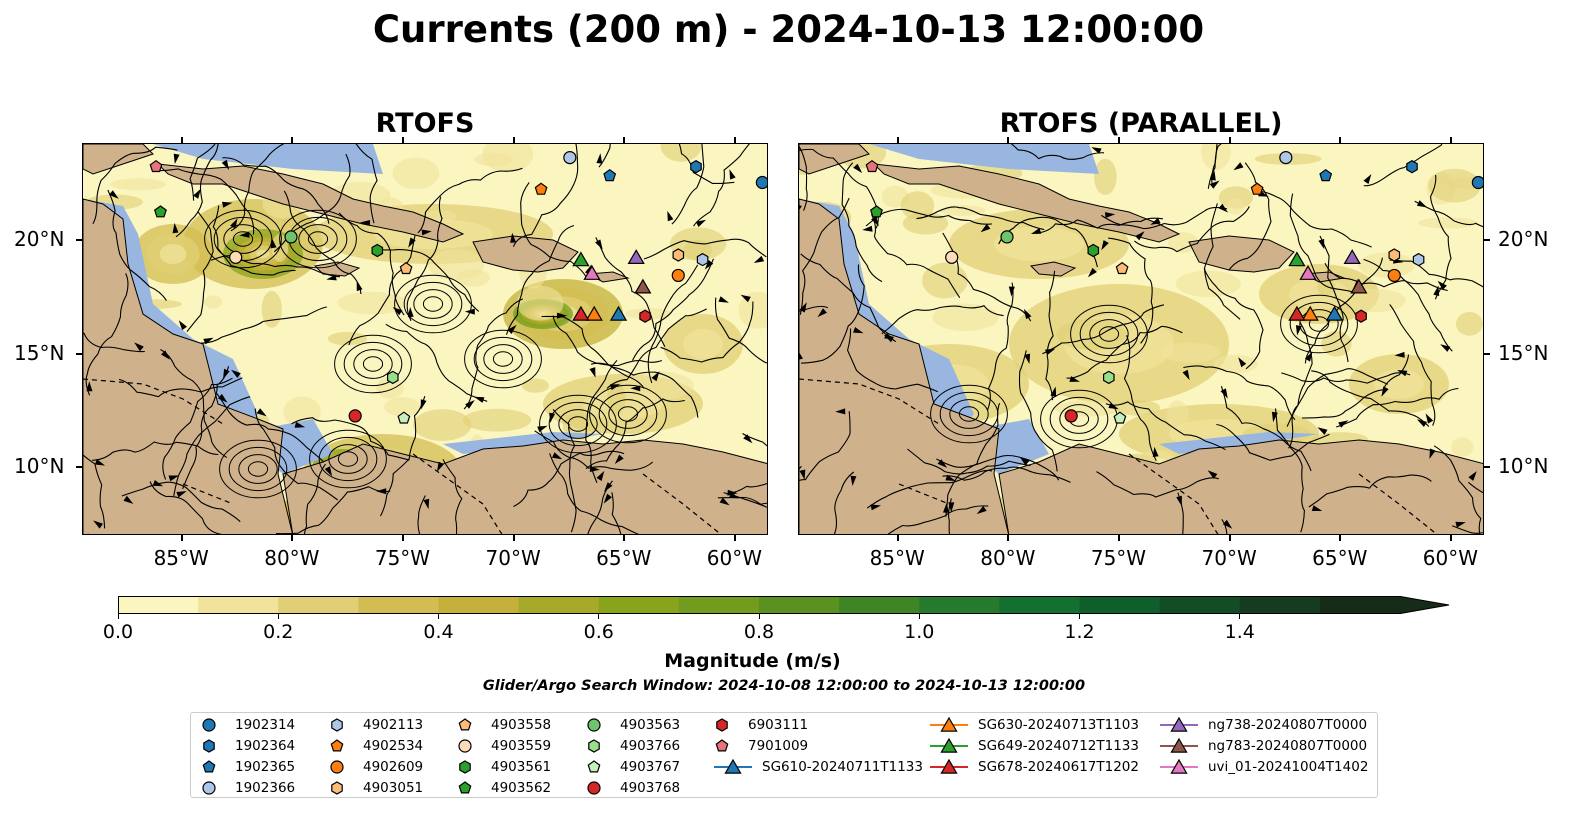 This screenshot has width=1577, height=827. I want to click on legend-label: 4903561, so click(521, 767).